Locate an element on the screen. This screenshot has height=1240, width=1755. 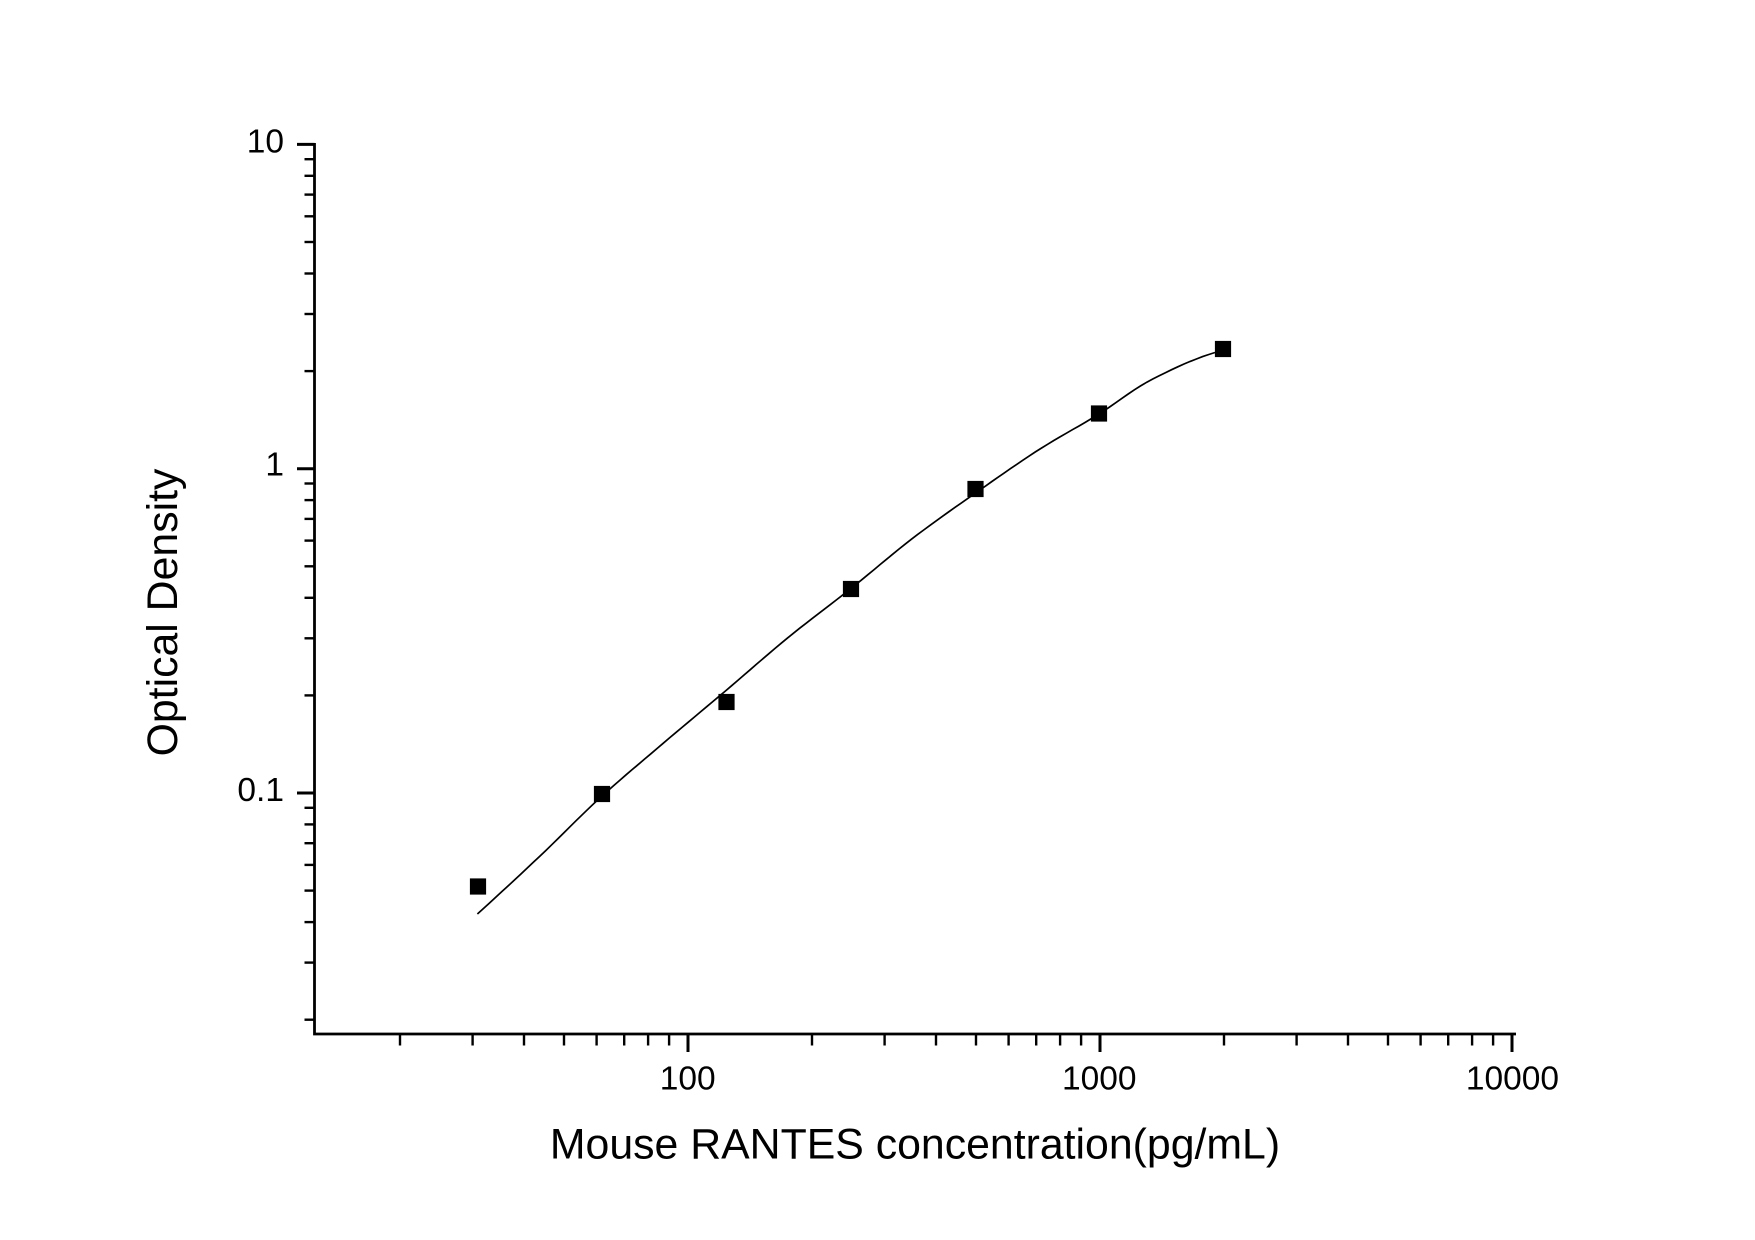
svg-text: Optical Density is located at coordinates (163, 612).